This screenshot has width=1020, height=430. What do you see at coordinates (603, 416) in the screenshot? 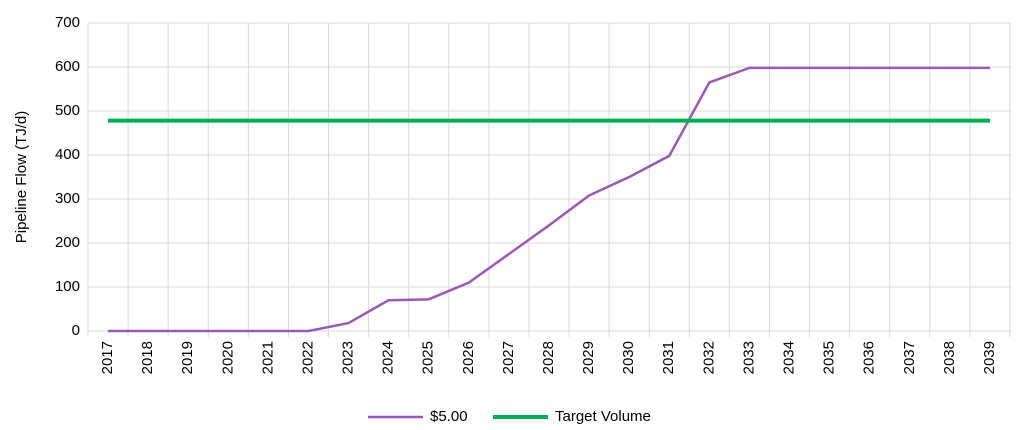
I see `legend-label: Target Volume` at bounding box center [603, 416].